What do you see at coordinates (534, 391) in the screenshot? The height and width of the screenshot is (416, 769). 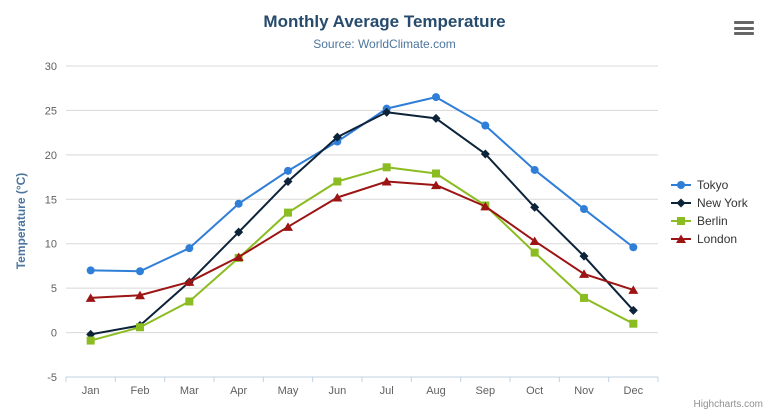 I see `x-axis-tick-label: Oct` at bounding box center [534, 391].